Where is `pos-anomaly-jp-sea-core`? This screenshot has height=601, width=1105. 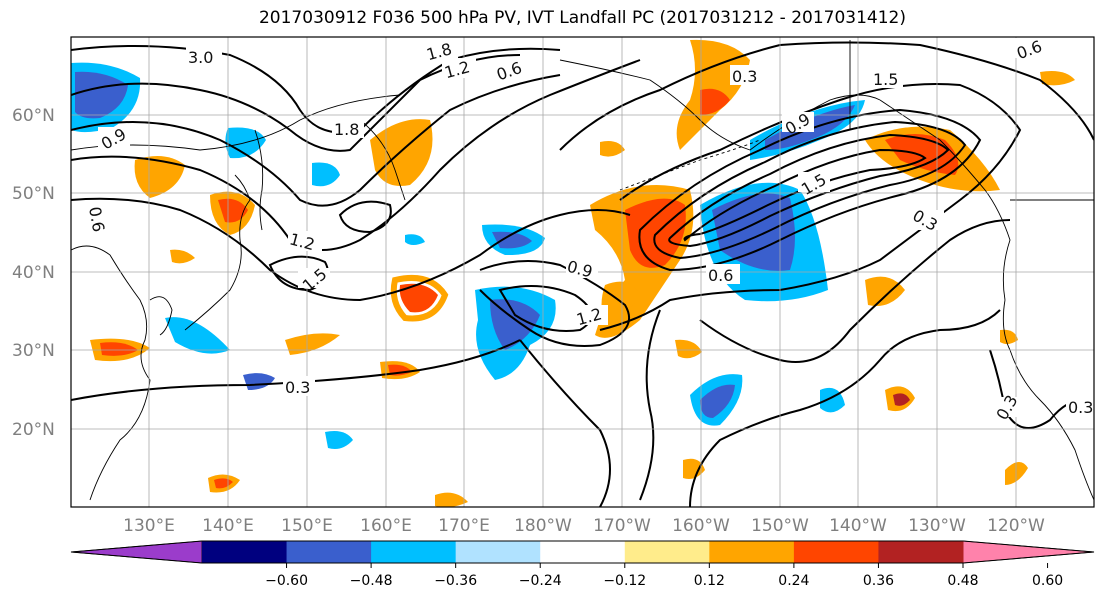 pos-anomaly-jp-sea-core is located at coordinates (233, 210).